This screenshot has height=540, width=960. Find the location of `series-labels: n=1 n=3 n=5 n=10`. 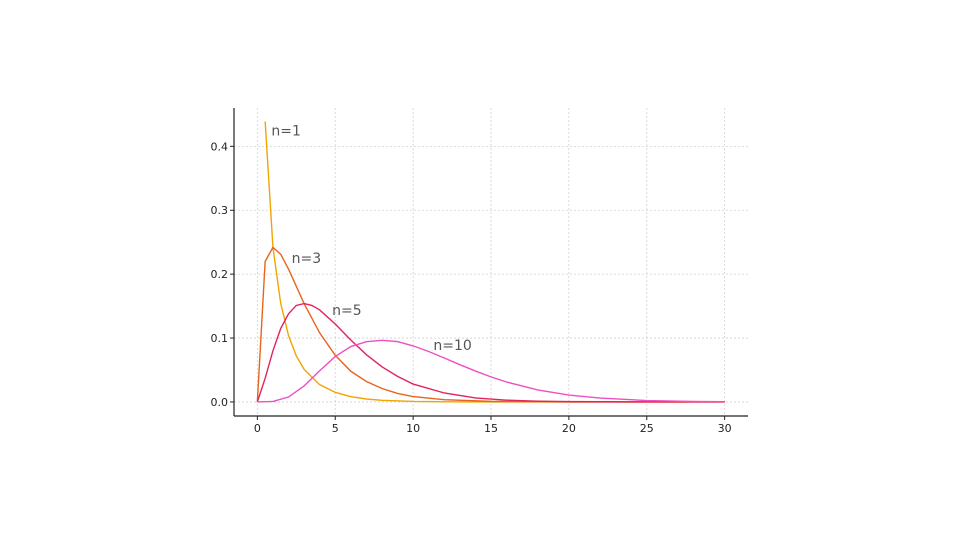

series-labels: n=1 n=3 n=5 n=10 is located at coordinates (371, 238).